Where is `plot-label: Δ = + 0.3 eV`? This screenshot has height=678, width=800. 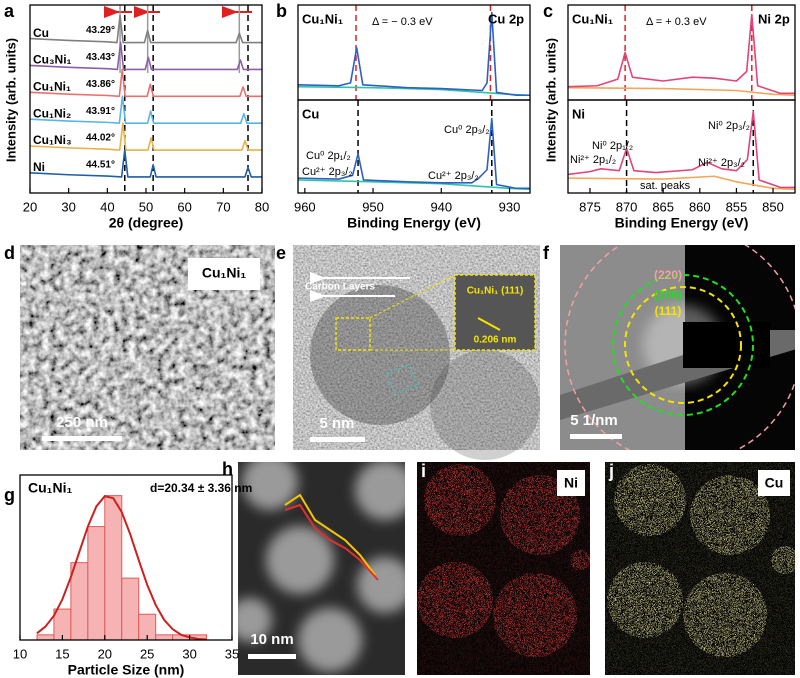 plot-label: Δ = + 0.3 eV is located at coordinates (676, 22).